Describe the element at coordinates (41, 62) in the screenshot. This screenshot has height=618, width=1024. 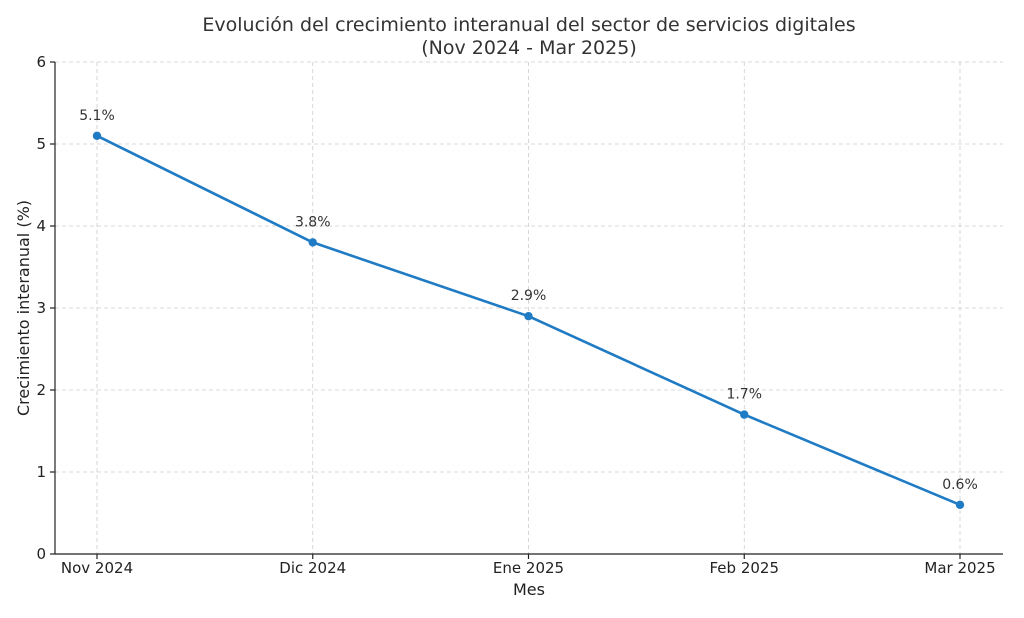
I see `y-tick-label: 6` at that location.